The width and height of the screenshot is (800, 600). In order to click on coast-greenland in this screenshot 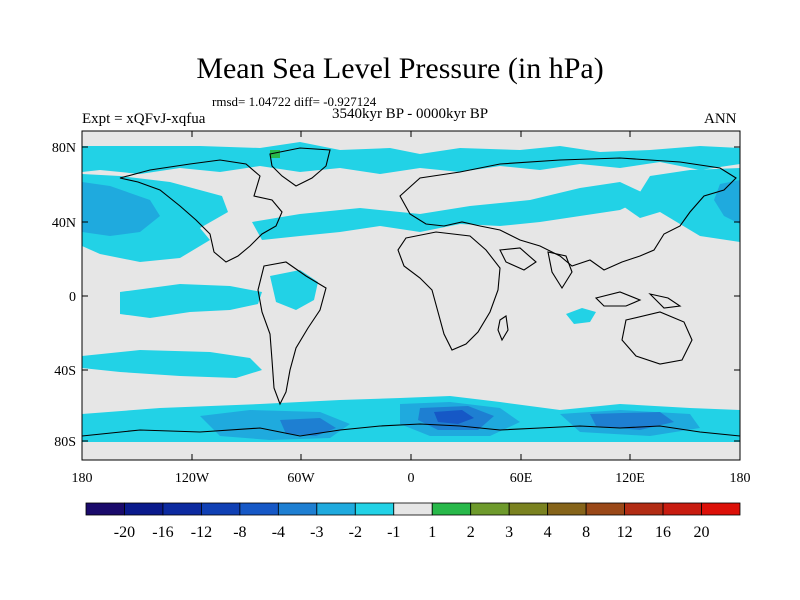, I will do `click(300, 167)`.